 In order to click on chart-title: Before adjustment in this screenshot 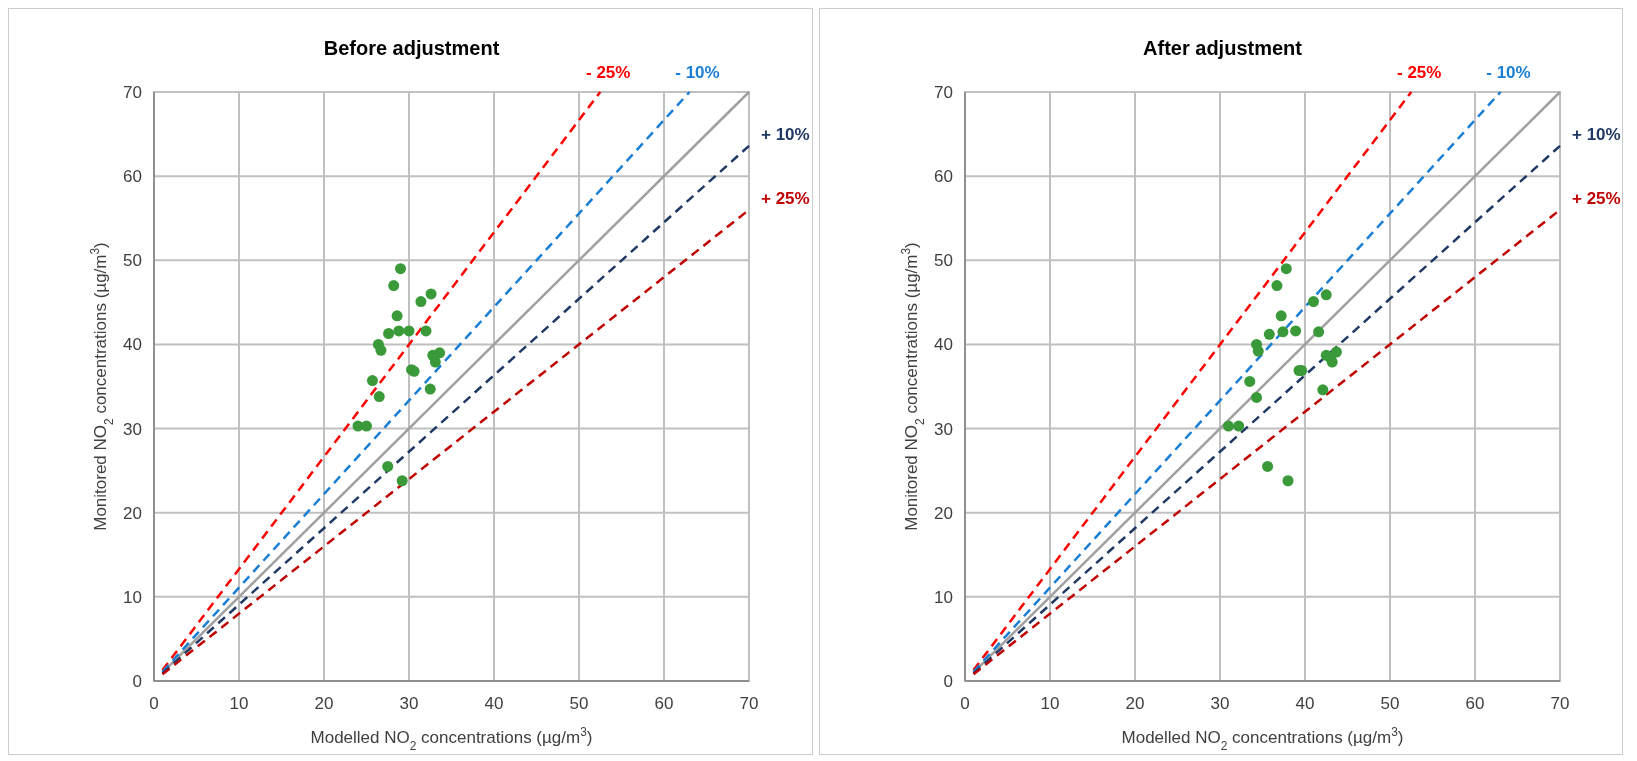, I will do `click(411, 48)`.